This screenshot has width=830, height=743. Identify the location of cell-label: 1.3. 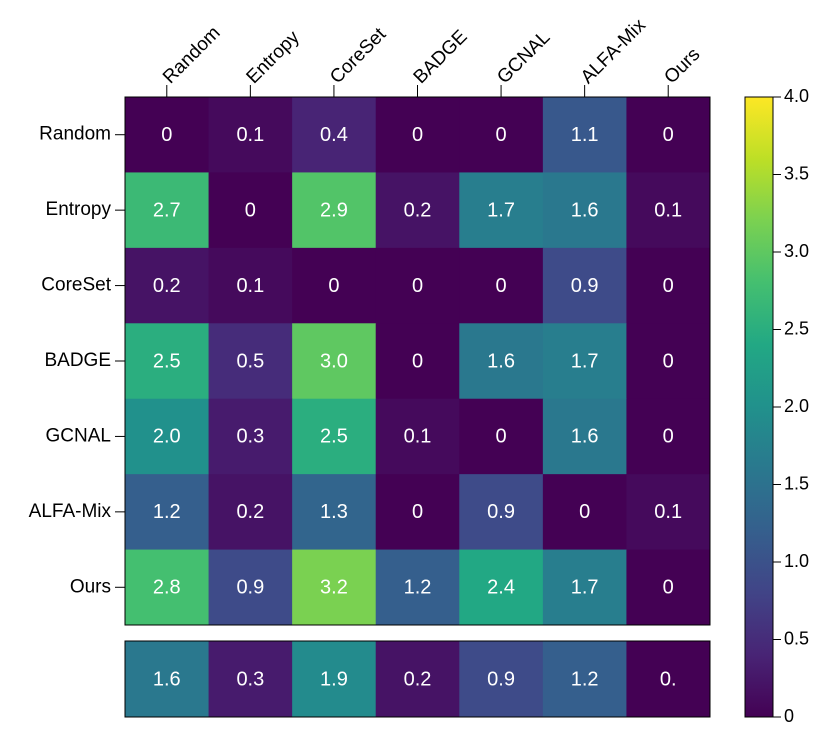
(334, 512).